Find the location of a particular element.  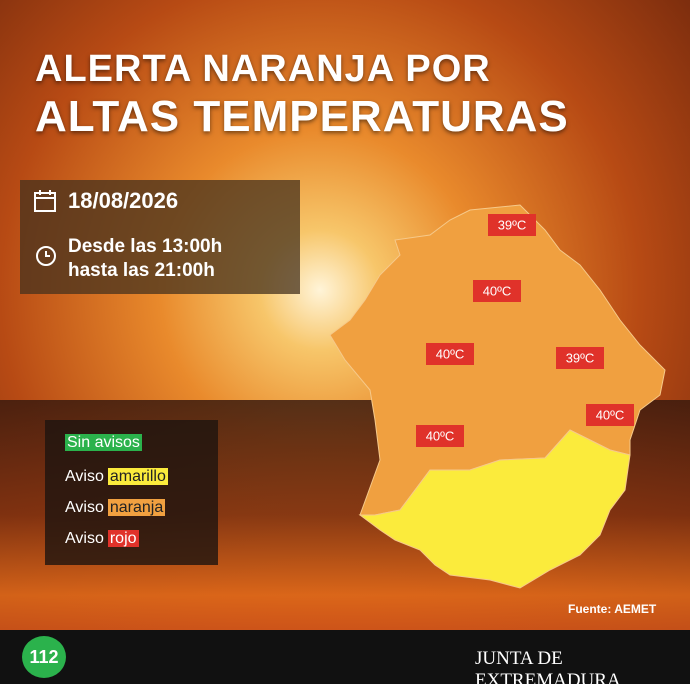

title: ALERTA NARANJA POR is located at coordinates (263, 69).